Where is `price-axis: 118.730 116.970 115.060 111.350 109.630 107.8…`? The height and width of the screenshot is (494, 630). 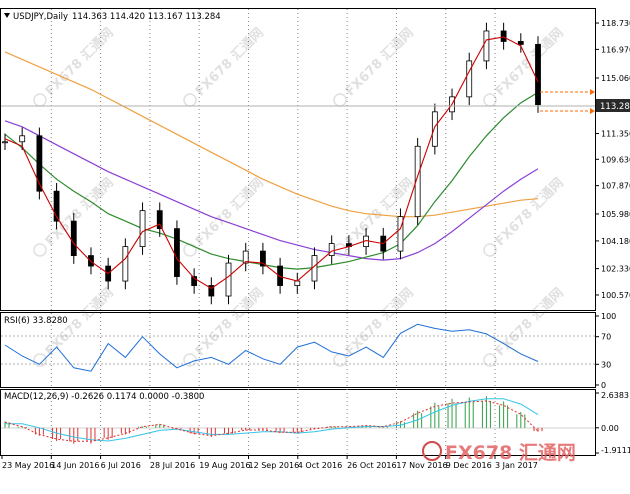
price-axis: 118.730 116.970 115.060 111.350 109.630 107.8… is located at coordinates (612, 159).